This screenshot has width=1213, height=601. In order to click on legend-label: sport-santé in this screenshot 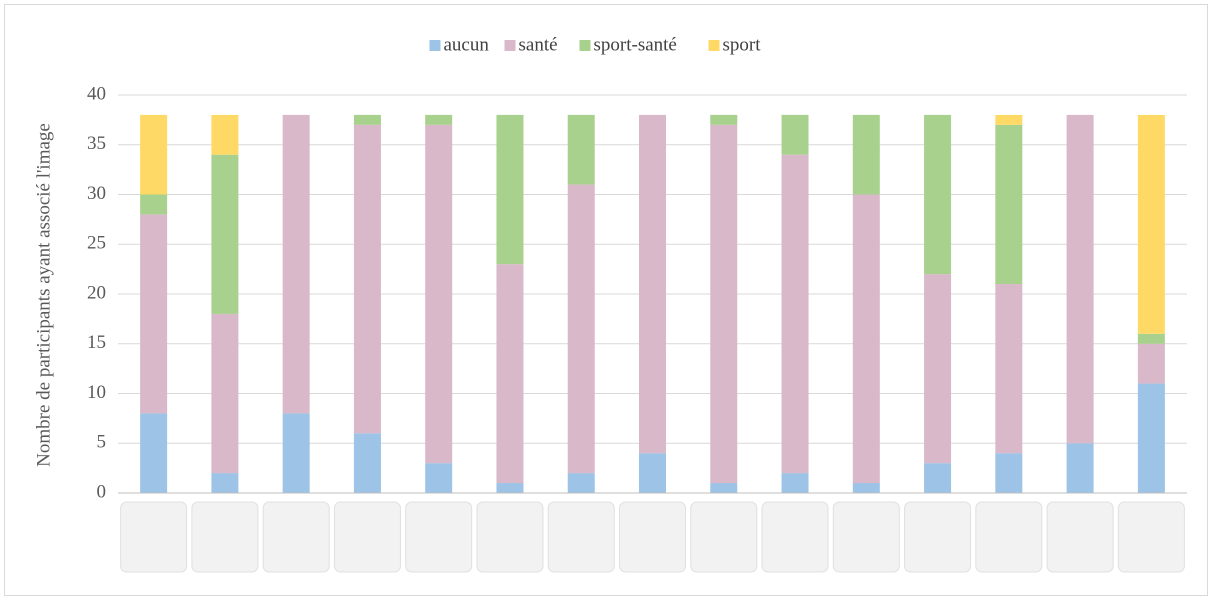, I will do `click(635, 44)`.